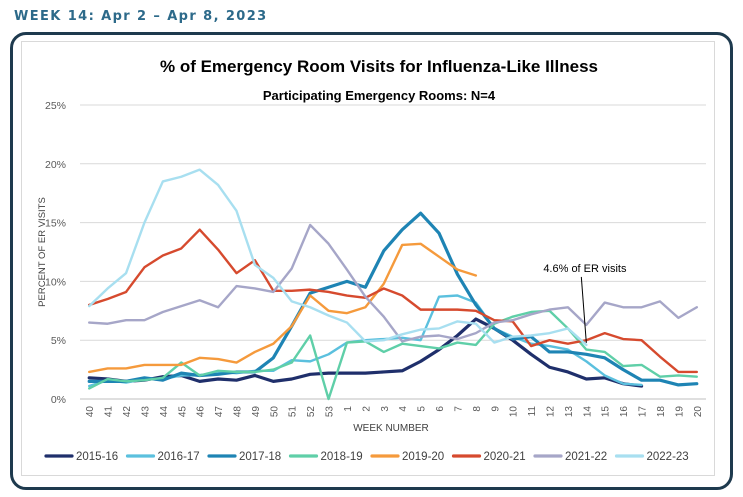  I want to click on legend-label: 2020-21, so click(505, 457).